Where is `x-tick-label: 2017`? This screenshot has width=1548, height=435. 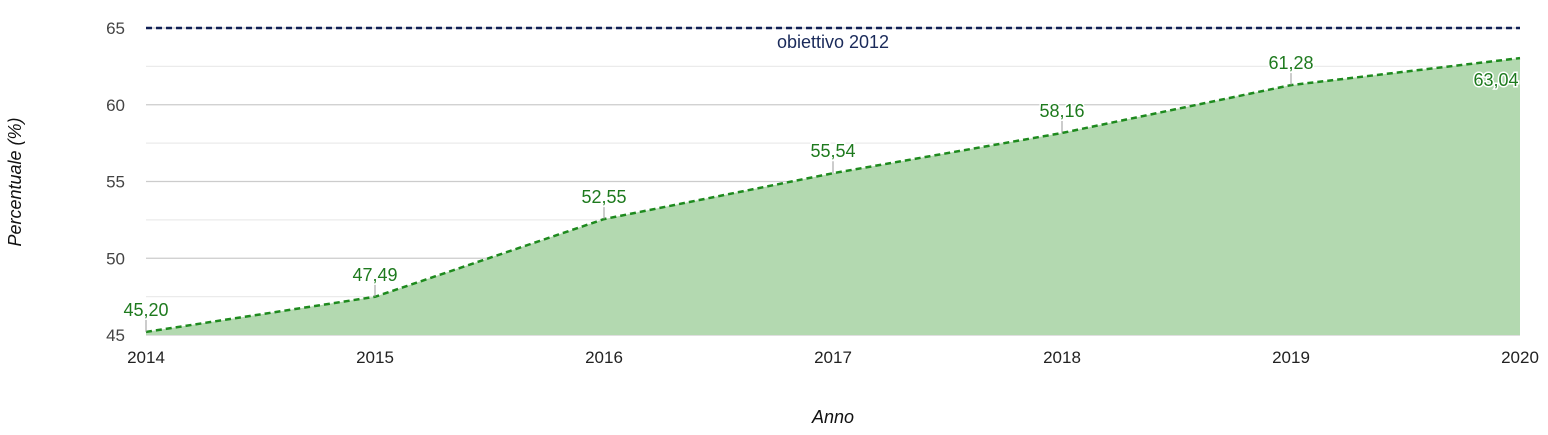 x-tick-label: 2017 is located at coordinates (833, 357).